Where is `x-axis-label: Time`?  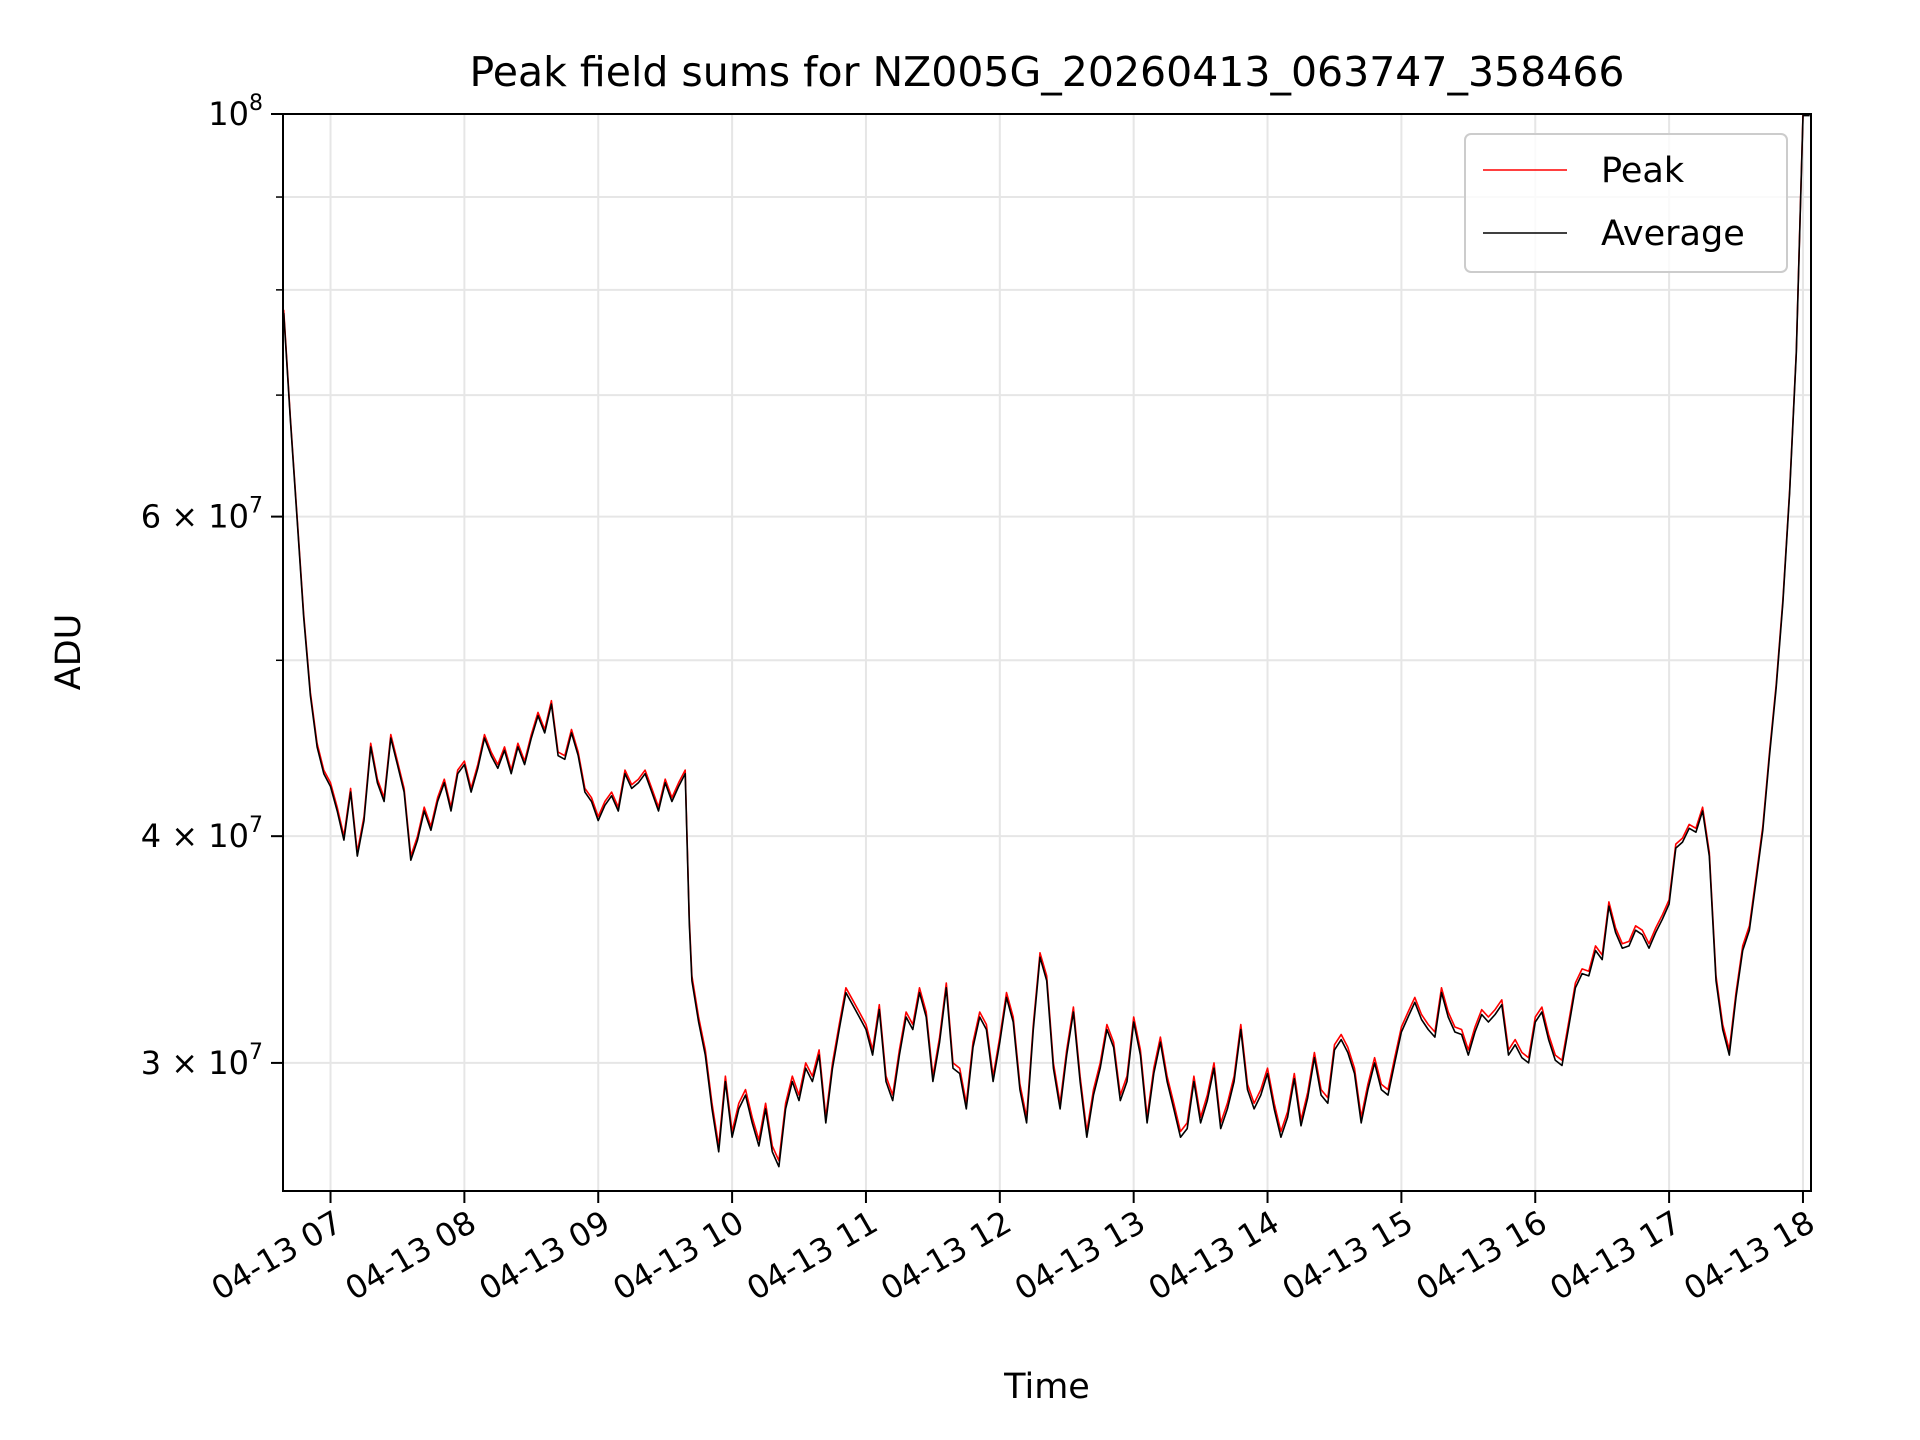 x-axis-label: Time is located at coordinates (1046, 1387).